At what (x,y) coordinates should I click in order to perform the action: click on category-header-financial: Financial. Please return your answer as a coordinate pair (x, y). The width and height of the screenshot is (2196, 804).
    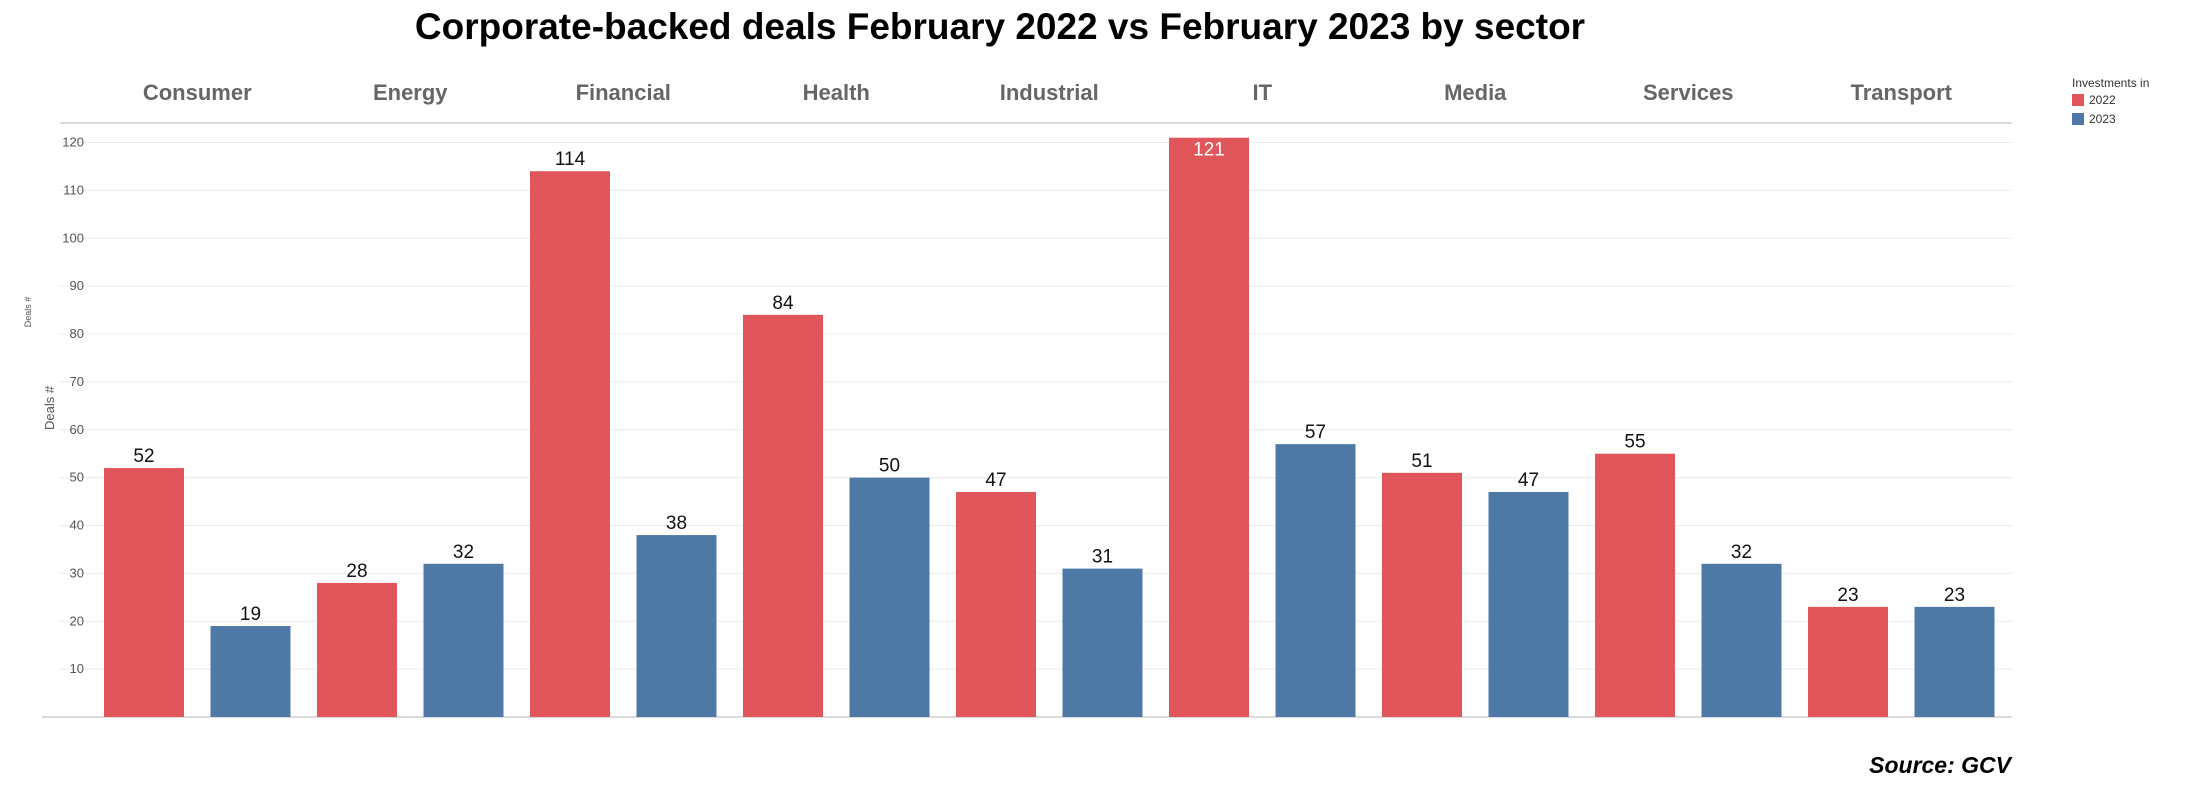
    Looking at the image, I should click on (623, 92).